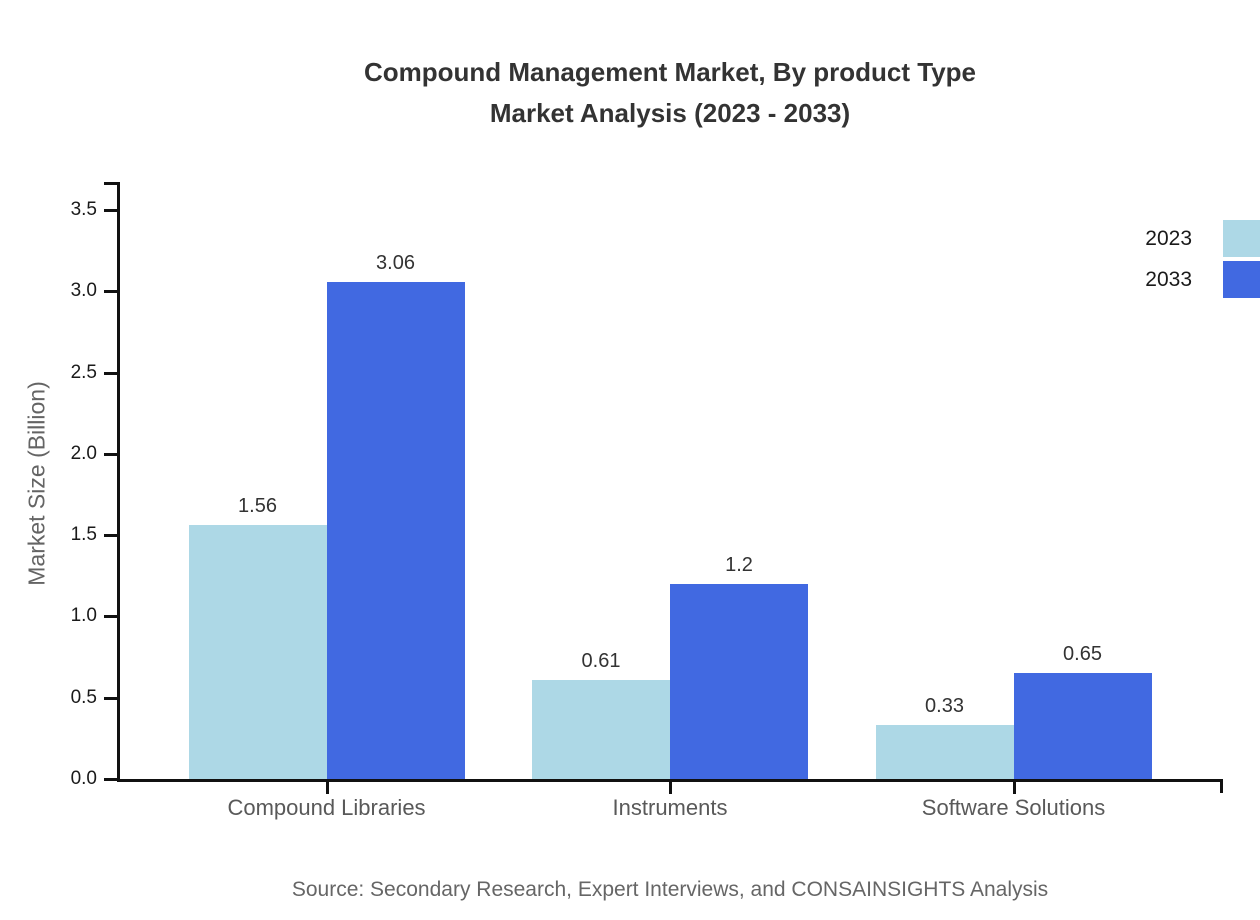 Image resolution: width=1260 pixels, height=920 pixels. What do you see at coordinates (257, 506) in the screenshot?
I see `bar-value-label: 1.56` at bounding box center [257, 506].